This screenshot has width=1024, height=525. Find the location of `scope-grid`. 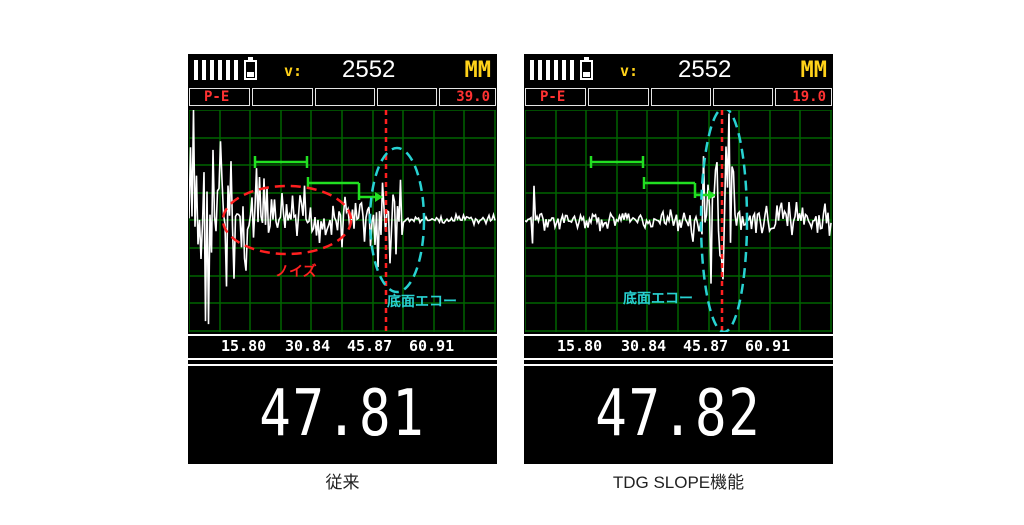

scope-grid is located at coordinates (678, 221).